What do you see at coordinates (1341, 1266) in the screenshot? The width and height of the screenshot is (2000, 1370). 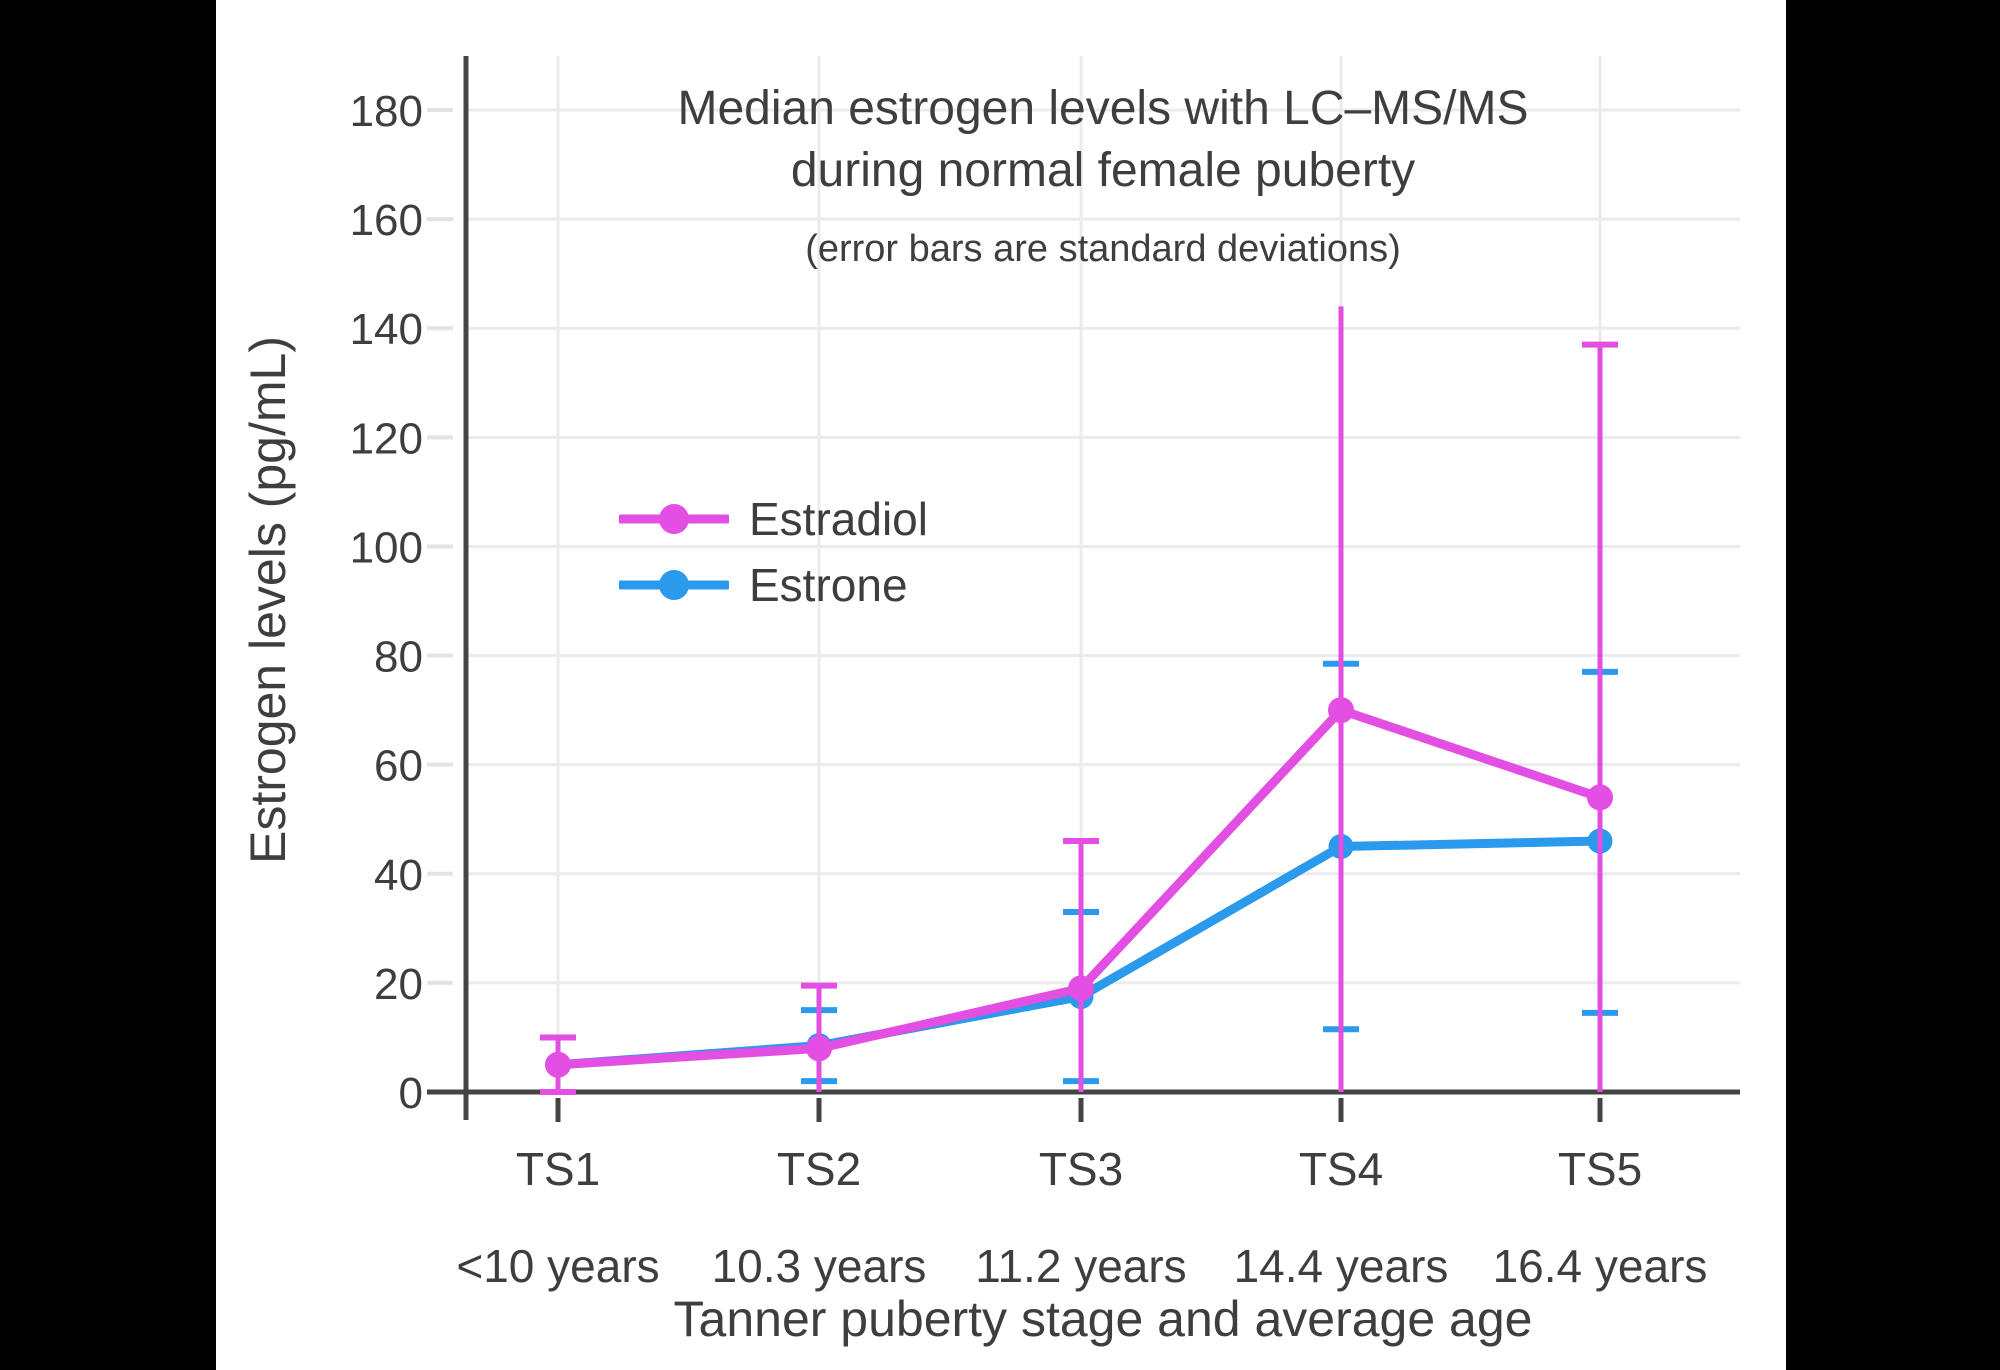 I see `x-age-label: 14.4 years` at bounding box center [1341, 1266].